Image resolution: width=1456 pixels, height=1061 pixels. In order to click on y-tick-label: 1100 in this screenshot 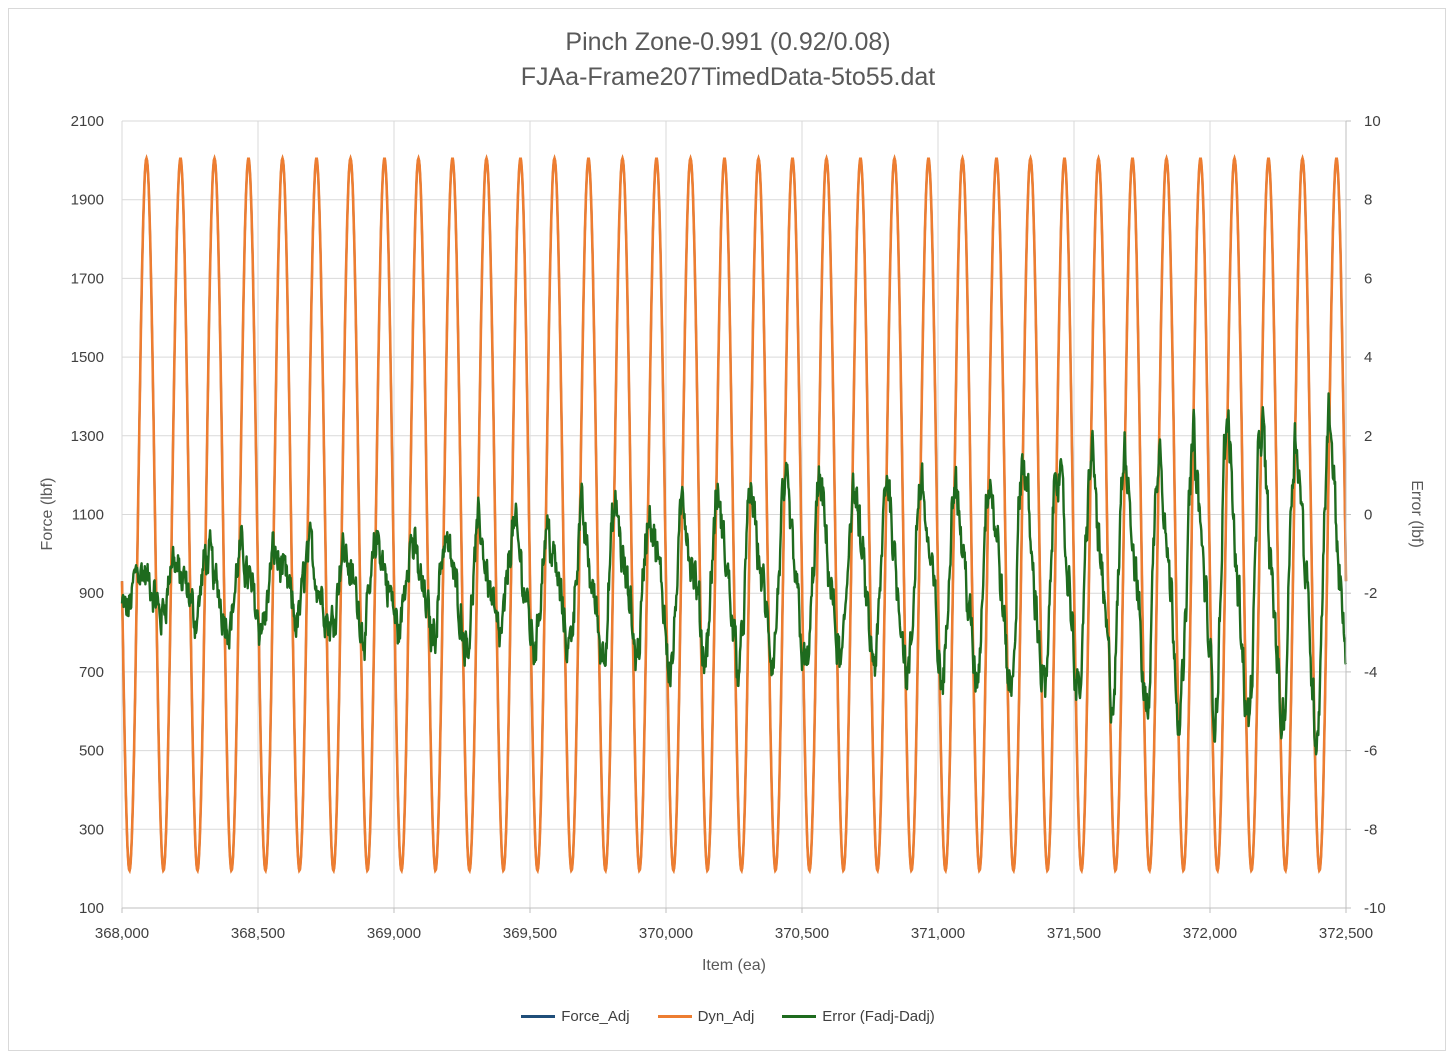, I will do `click(88, 515)`.